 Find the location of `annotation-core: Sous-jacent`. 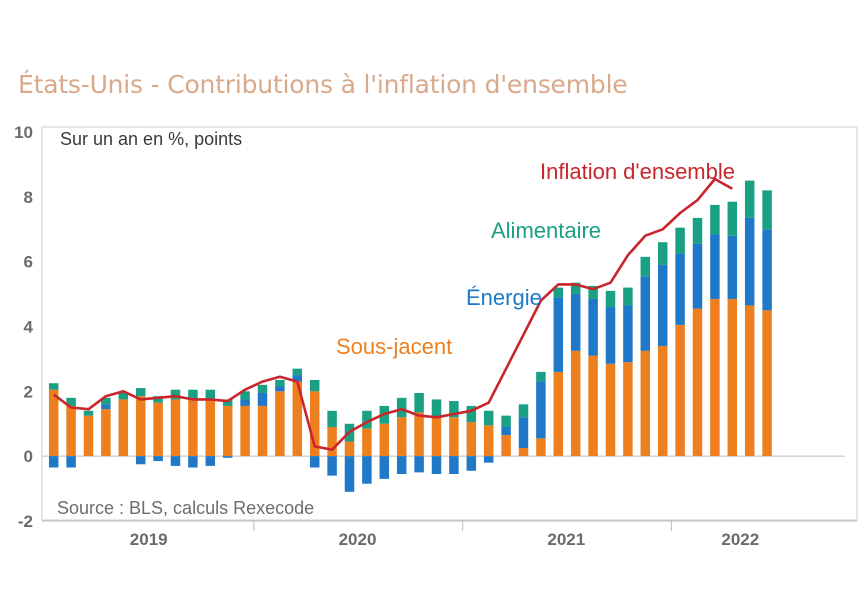

annotation-core: Sous-jacent is located at coordinates (394, 346).